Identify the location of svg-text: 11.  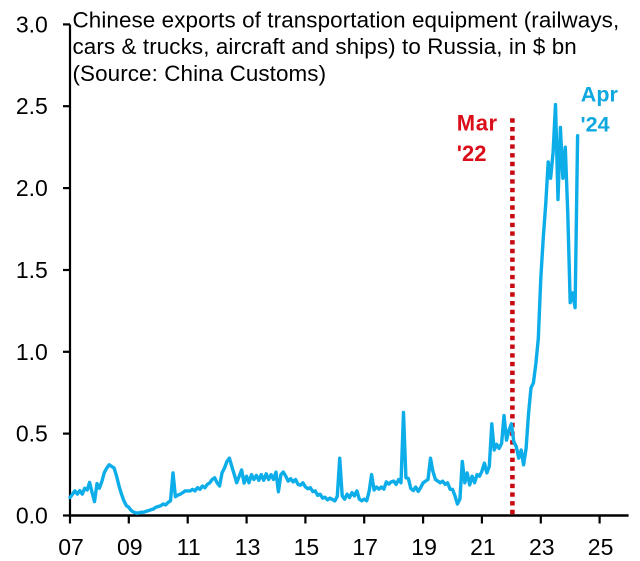
(189, 547).